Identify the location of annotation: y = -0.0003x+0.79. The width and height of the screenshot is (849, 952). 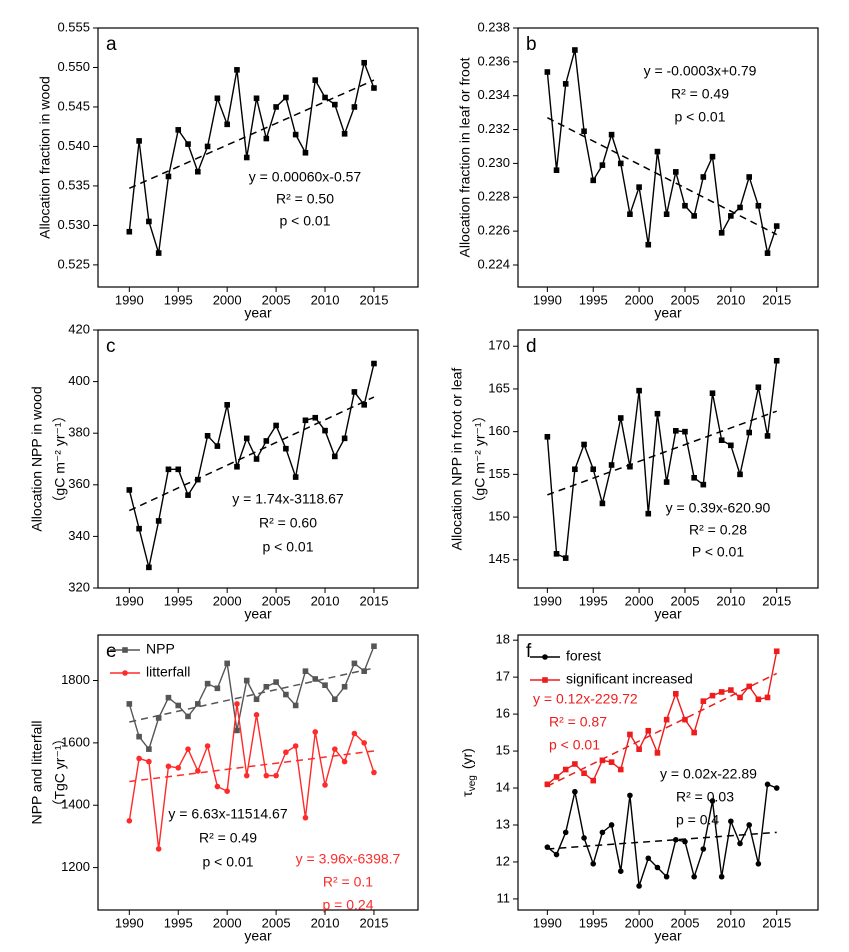
(700, 71).